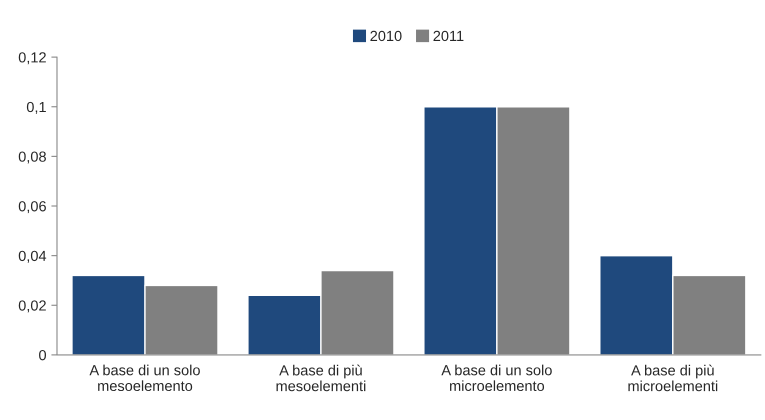 The height and width of the screenshot is (420, 765). I want to click on x-tick-label: A base di un solo mesoelemento, so click(144, 378).